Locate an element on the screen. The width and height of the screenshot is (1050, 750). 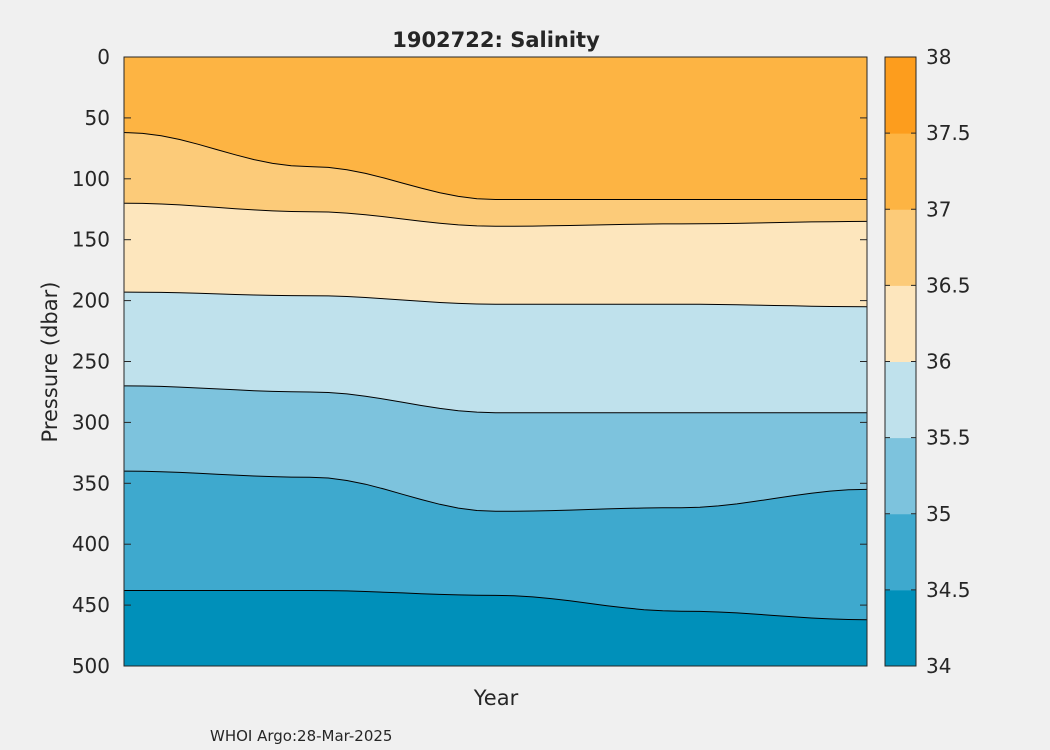
chart-title: 1902722: Salinity is located at coordinates (496, 40).